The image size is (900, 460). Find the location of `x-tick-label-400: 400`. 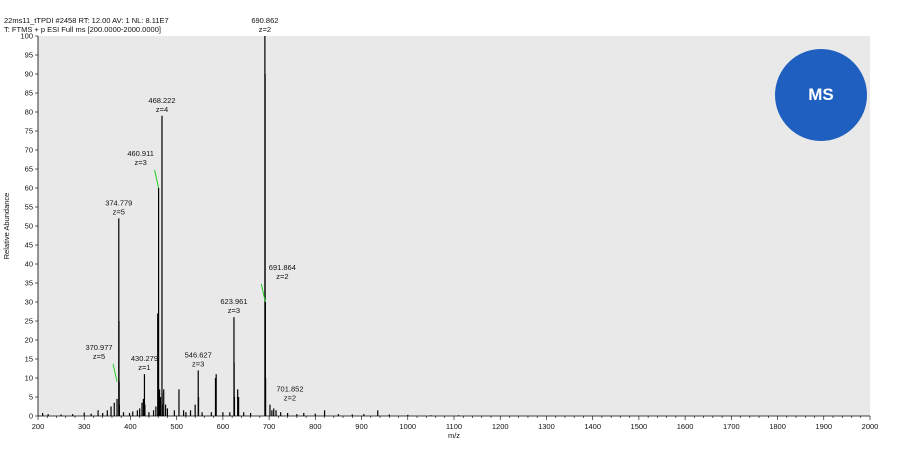

x-tick-label-400: 400 is located at coordinates (130, 426).